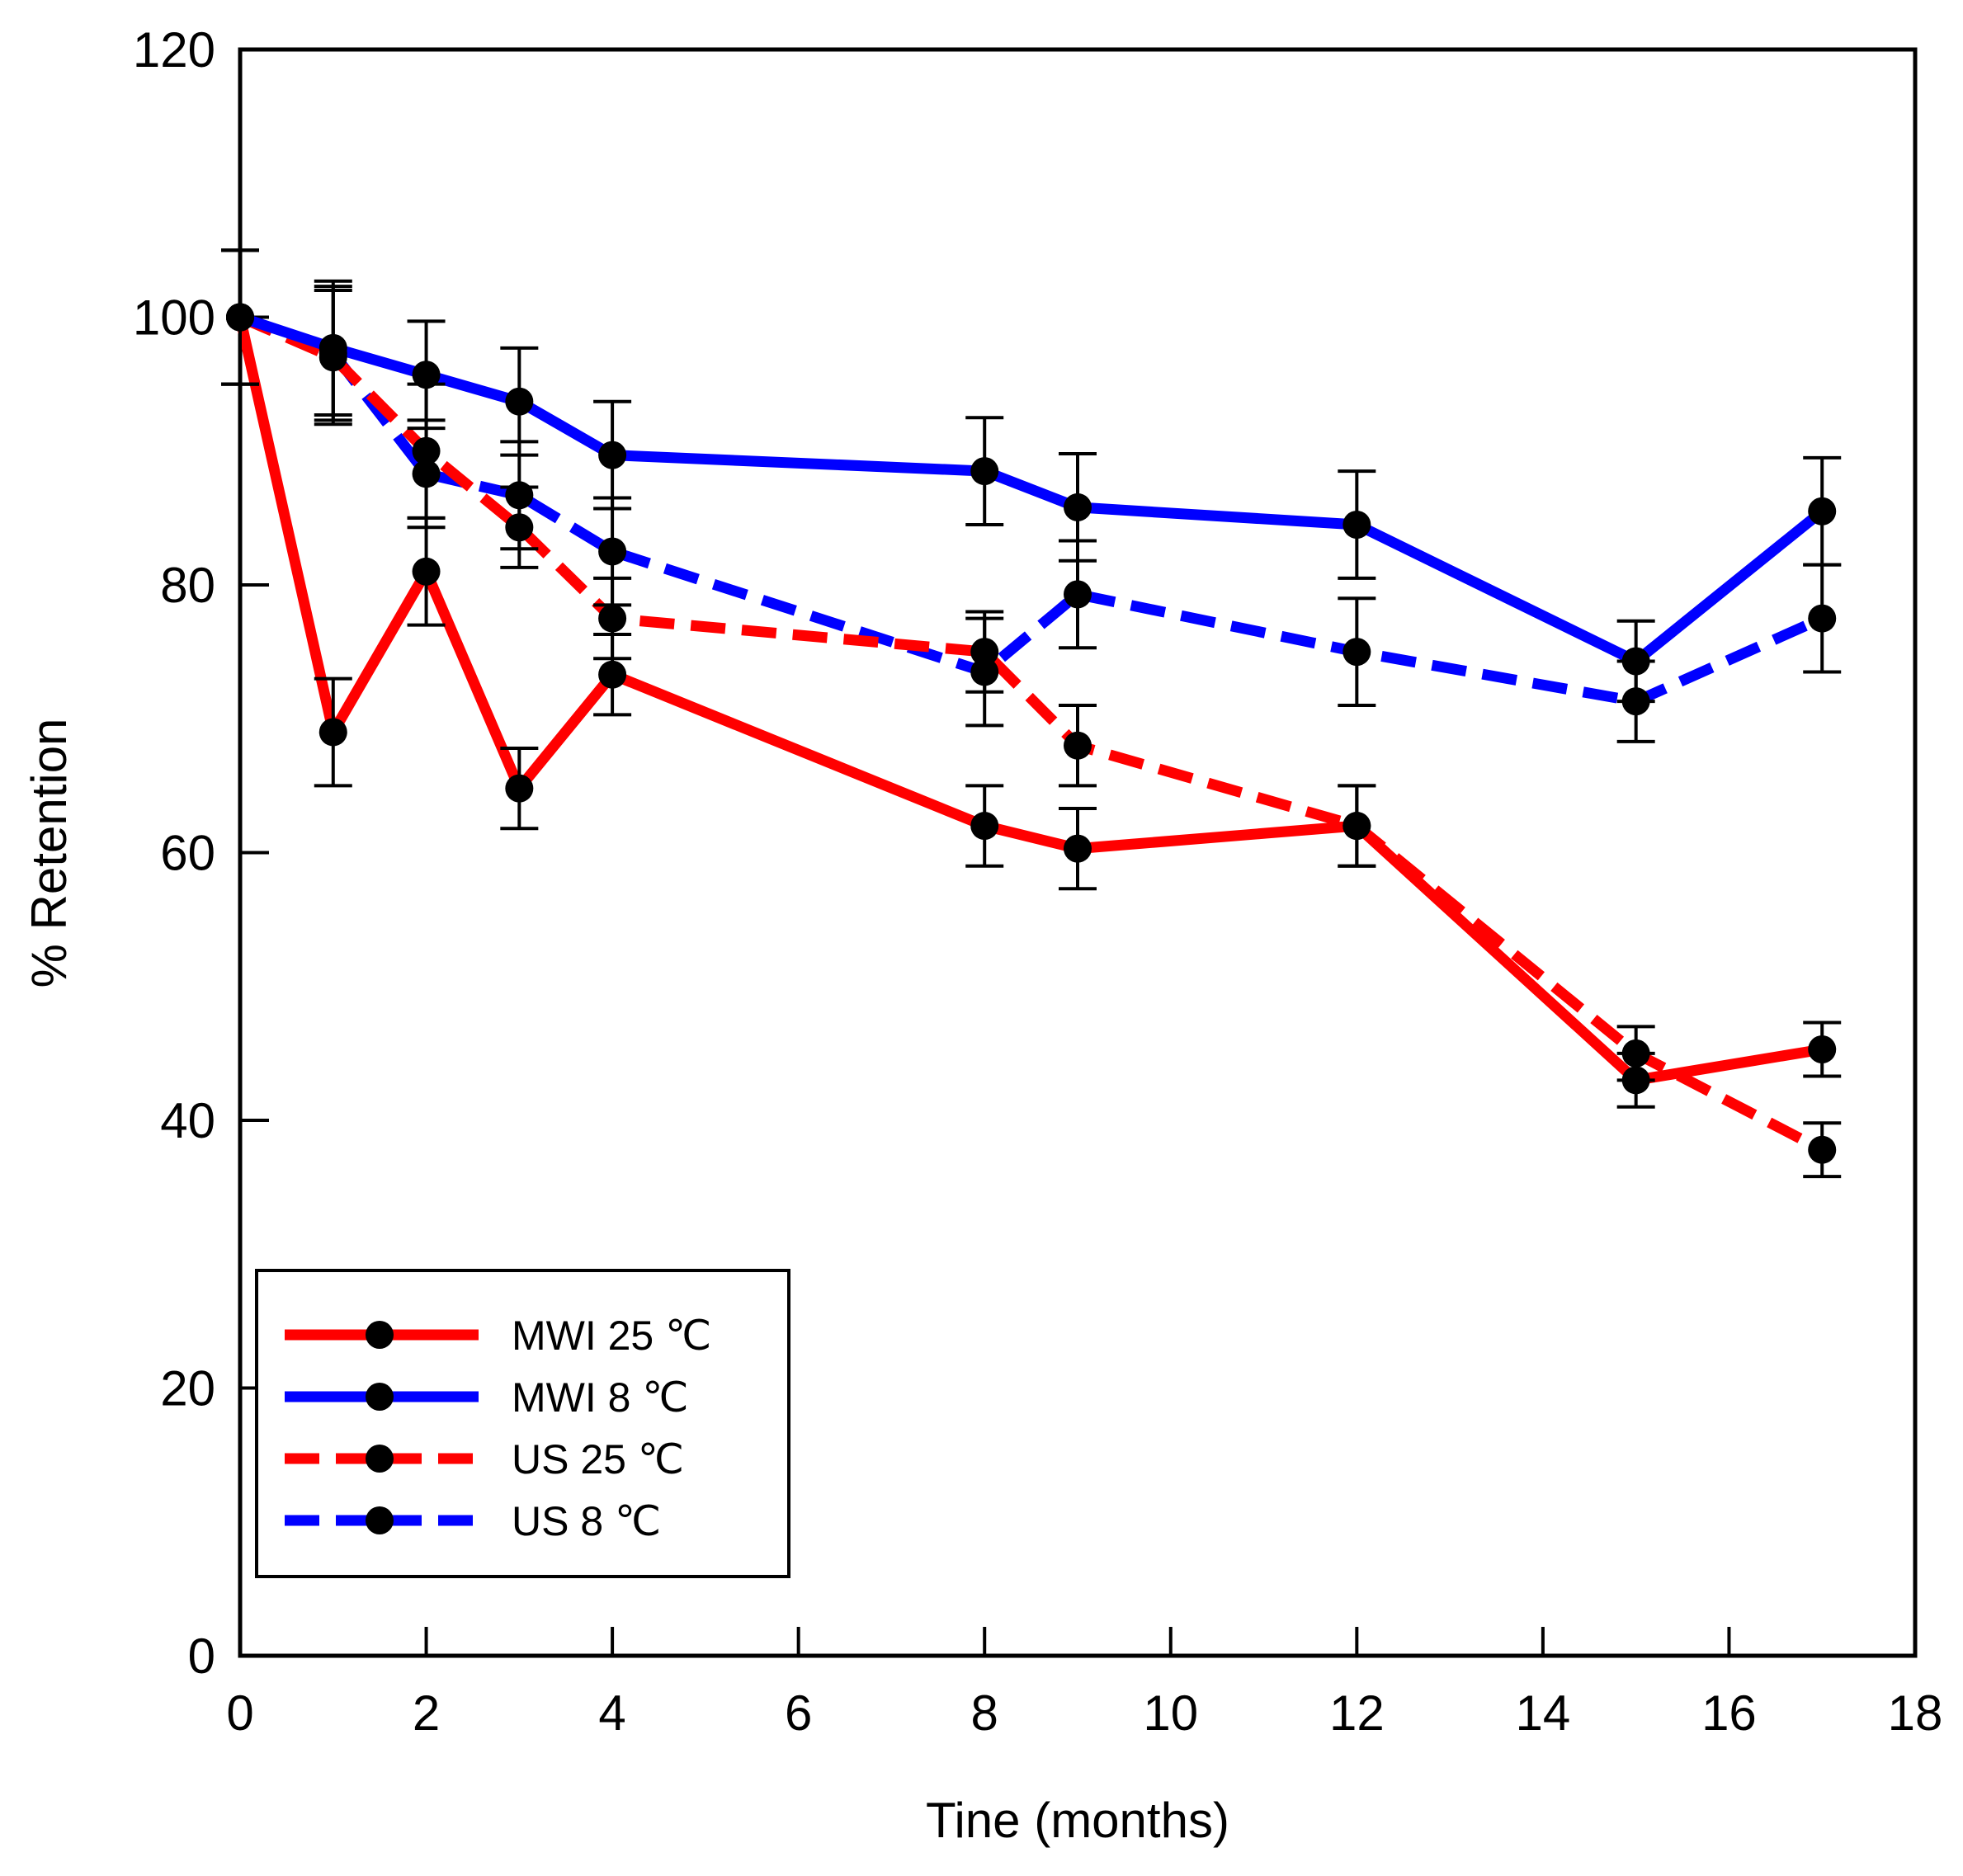 Image resolution: width=1963 pixels, height=1876 pixels. What do you see at coordinates (174, 50) in the screenshot?
I see `y-tick-label: 120` at bounding box center [174, 50].